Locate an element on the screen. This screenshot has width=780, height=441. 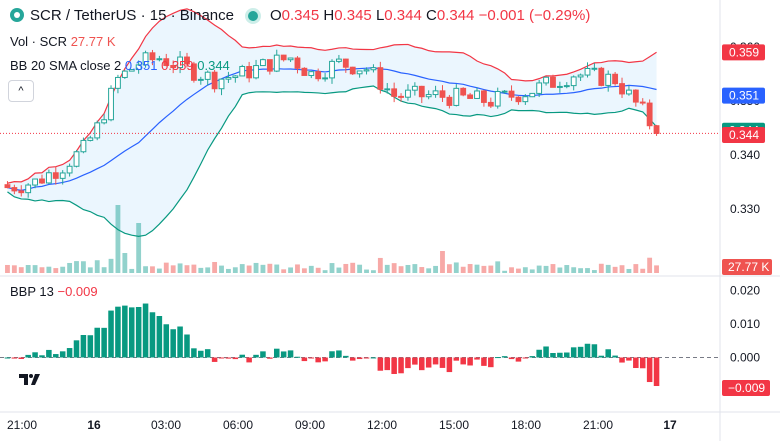
collapse-legend-button: ^ is located at coordinates (21, 91).